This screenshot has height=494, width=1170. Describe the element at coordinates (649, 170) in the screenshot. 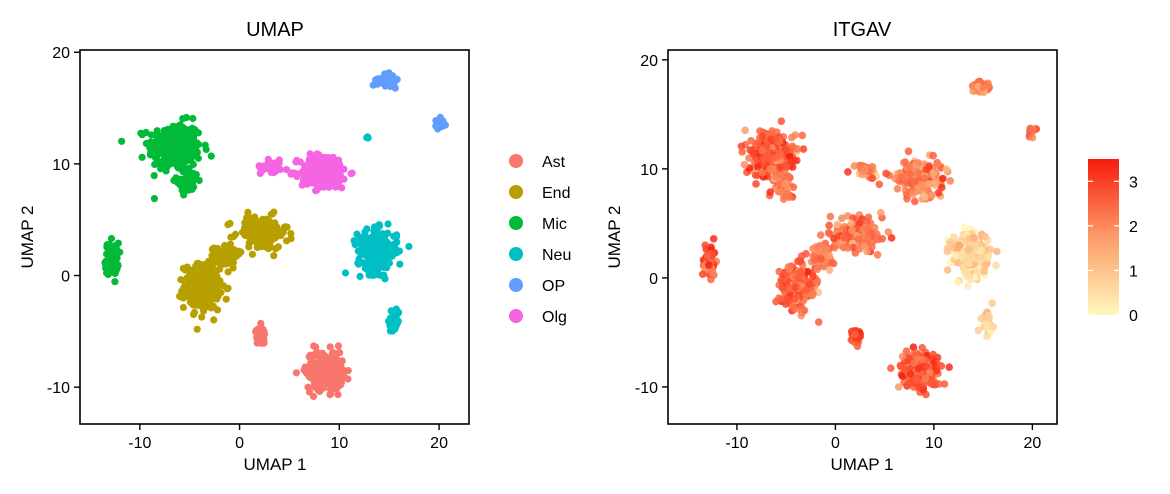

I see `itgav-y-tick-label: 10` at that location.